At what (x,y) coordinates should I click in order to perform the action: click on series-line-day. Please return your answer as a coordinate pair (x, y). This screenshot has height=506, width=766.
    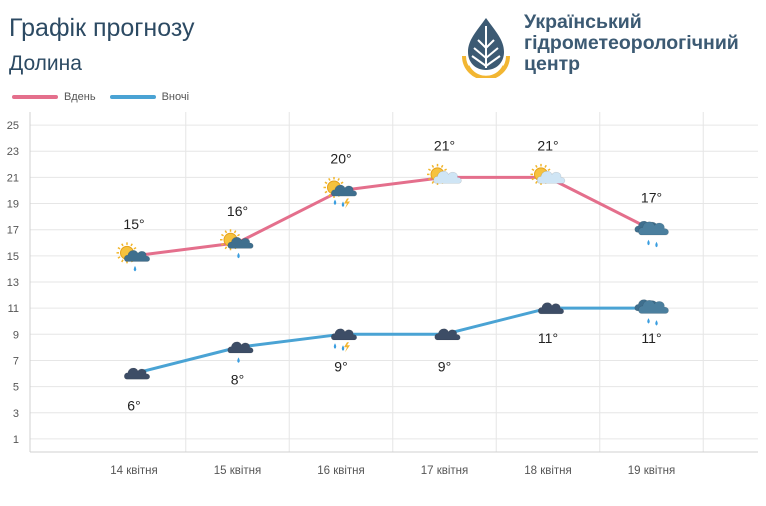
    Looking at the image, I should click on (393, 216).